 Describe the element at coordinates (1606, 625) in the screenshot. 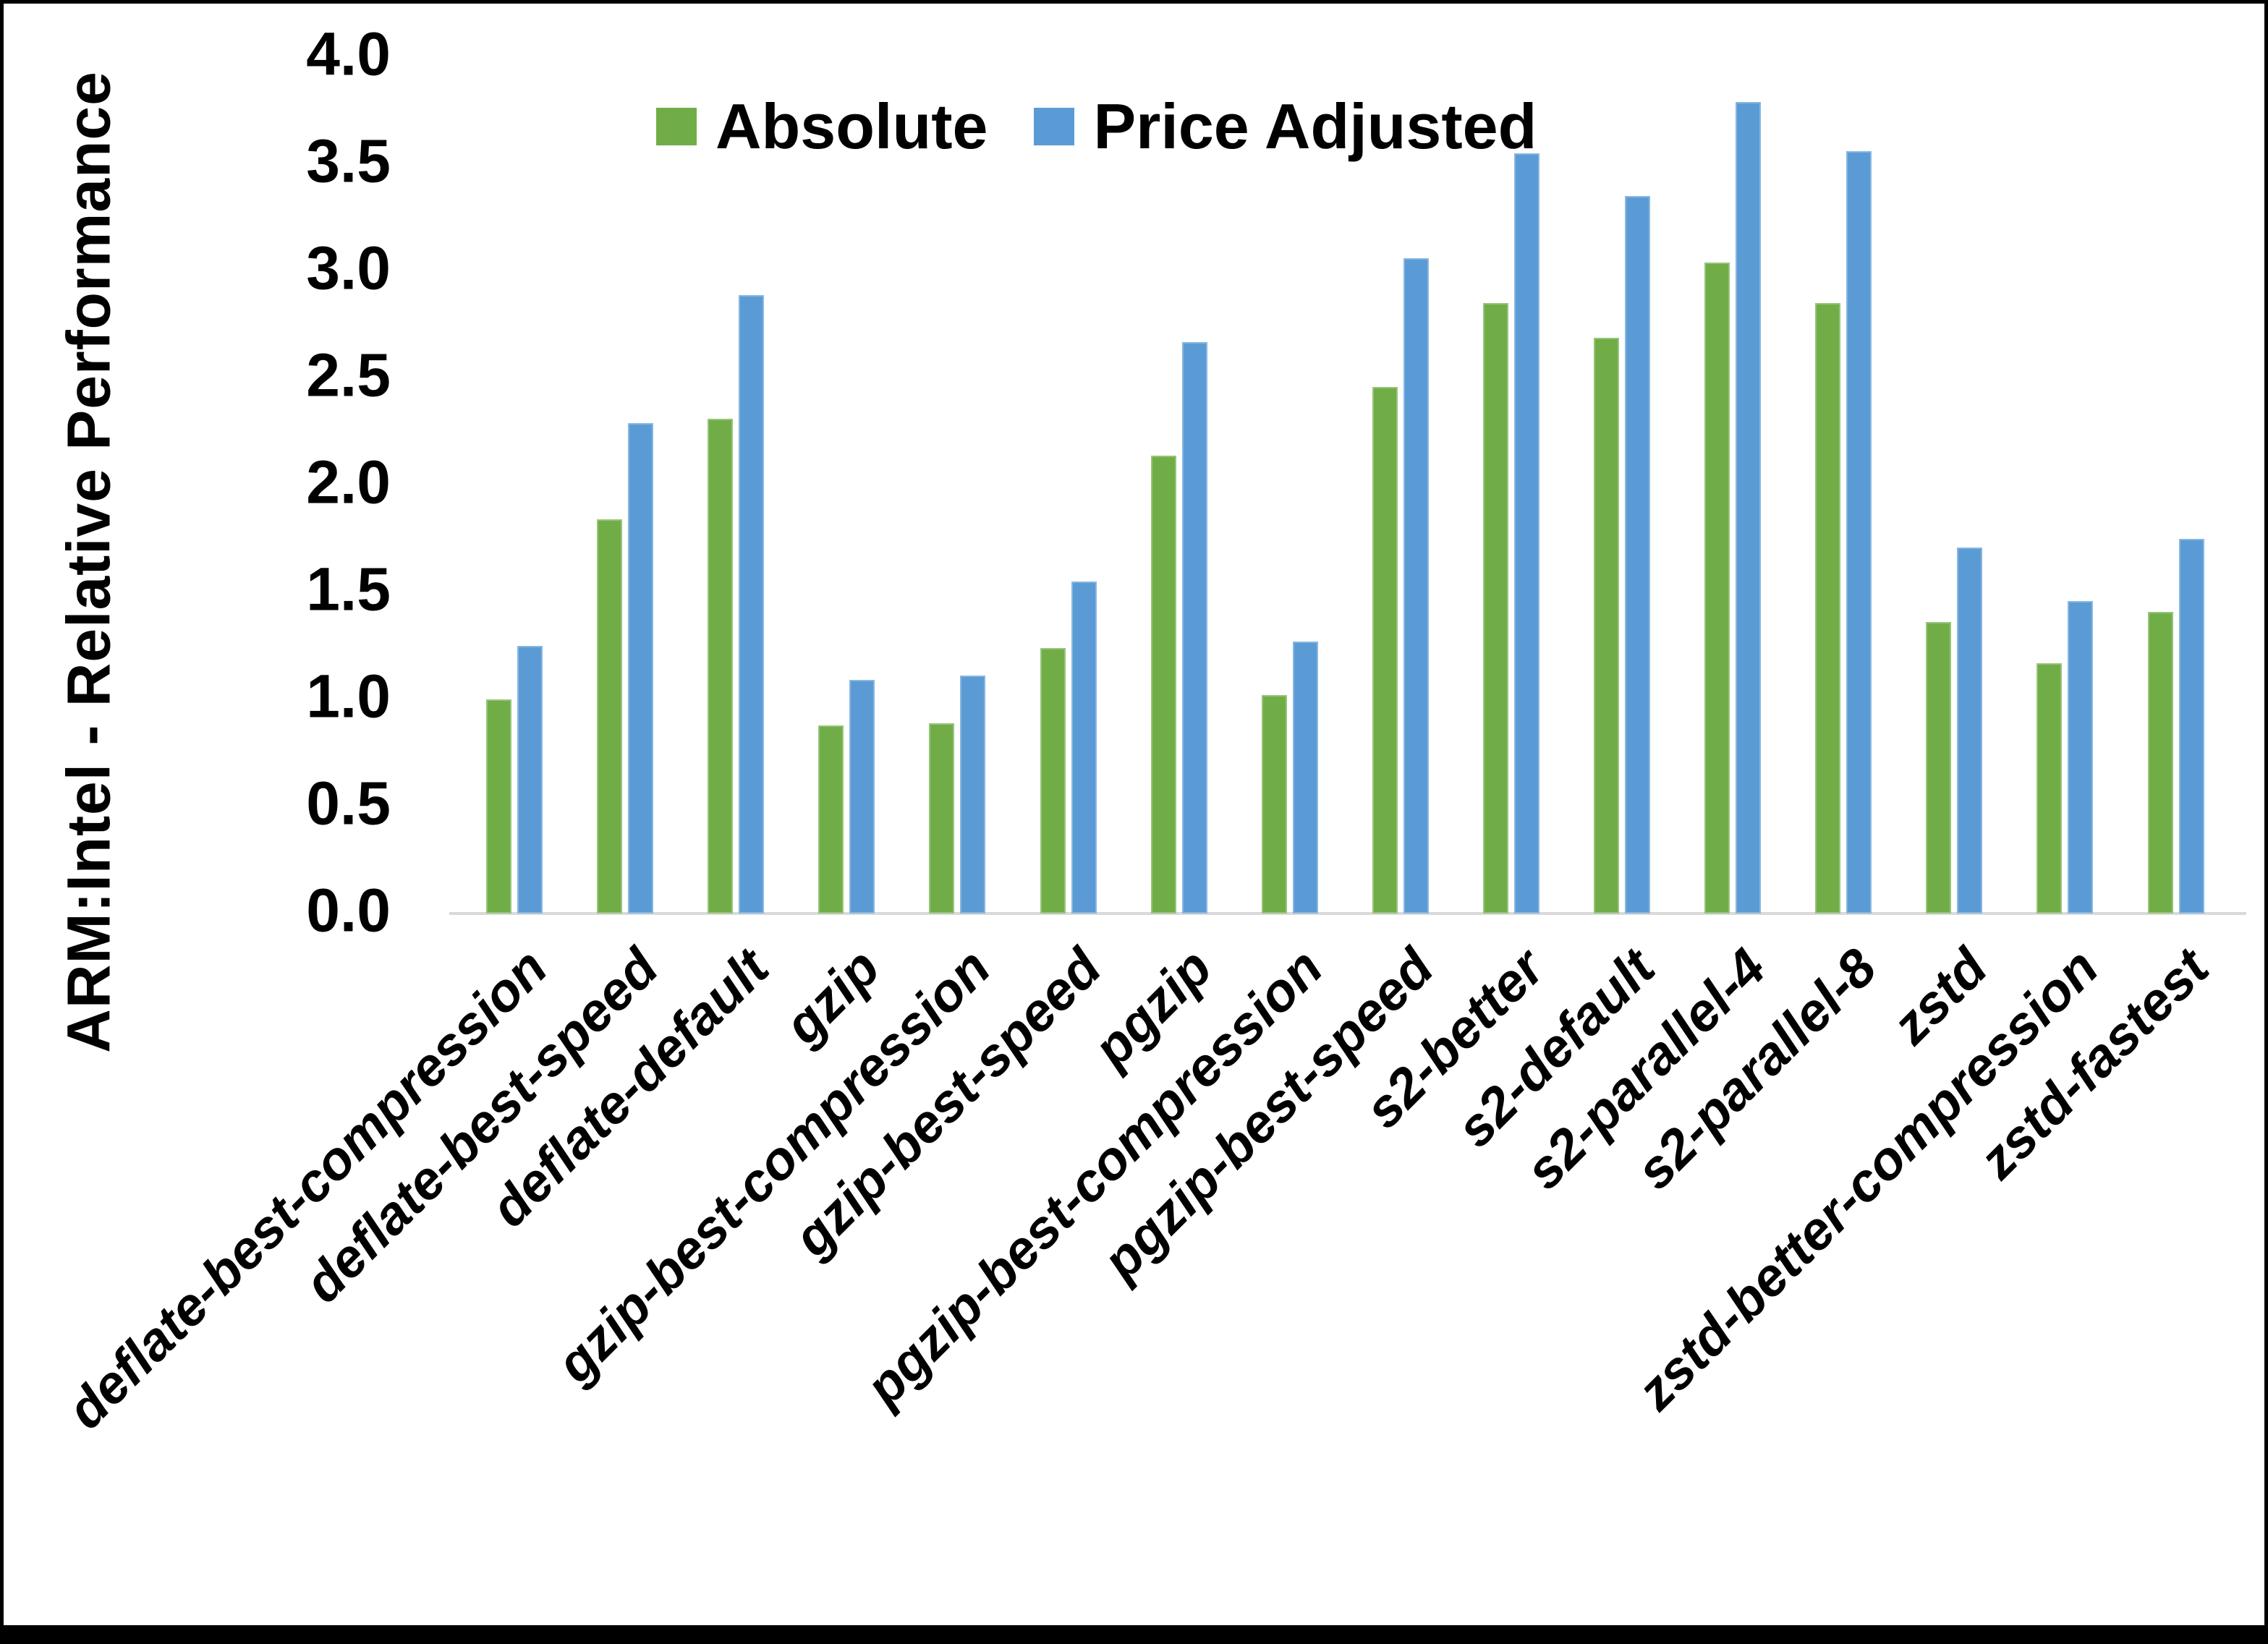

I see `bar-absolute-s2-default` at that location.